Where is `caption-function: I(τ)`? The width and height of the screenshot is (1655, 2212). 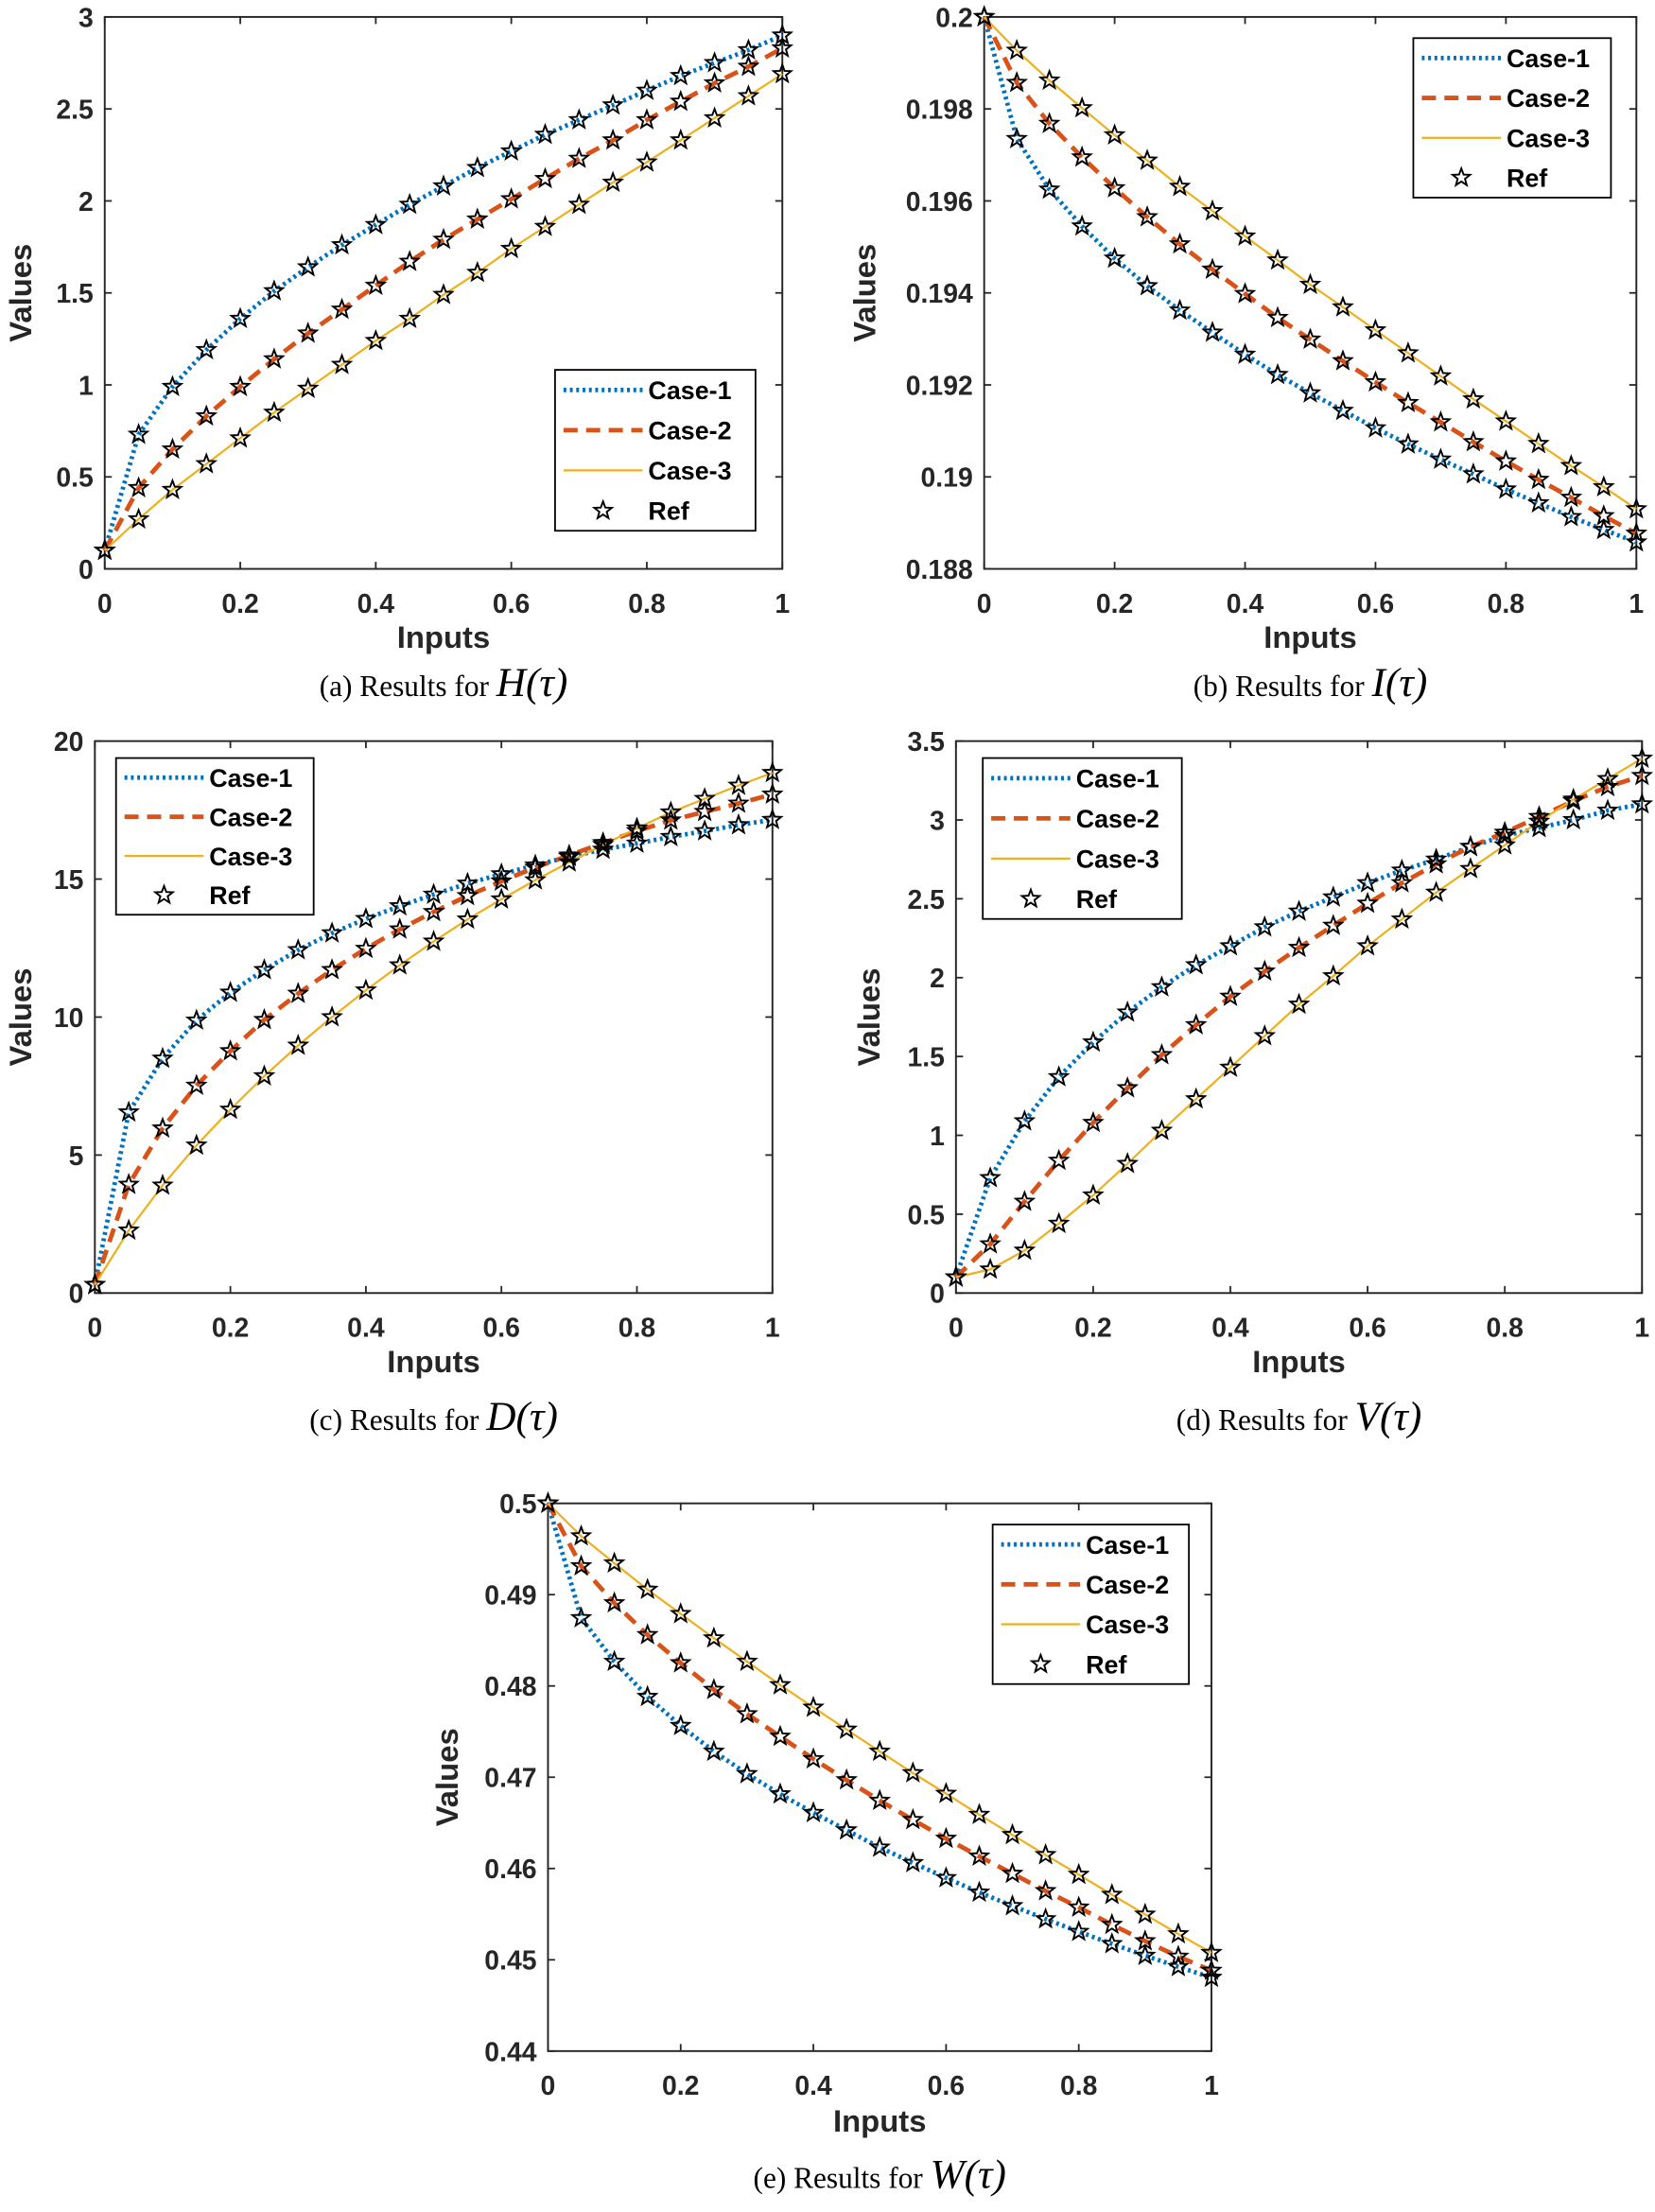
caption-function: I(τ) is located at coordinates (1400, 682).